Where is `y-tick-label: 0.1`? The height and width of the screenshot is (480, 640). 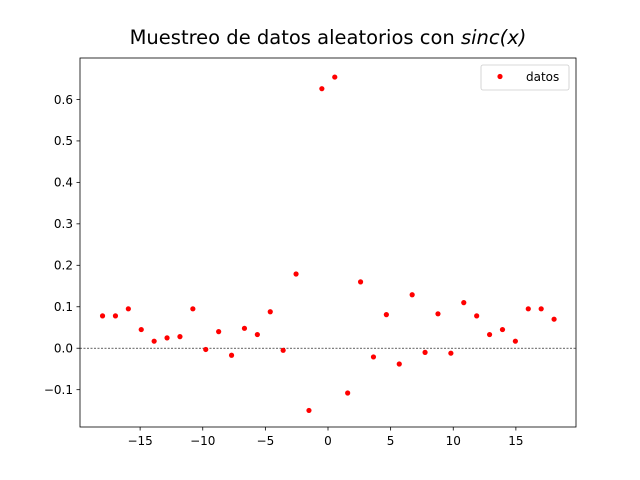 y-tick-label: 0.1 is located at coordinates (63, 307).